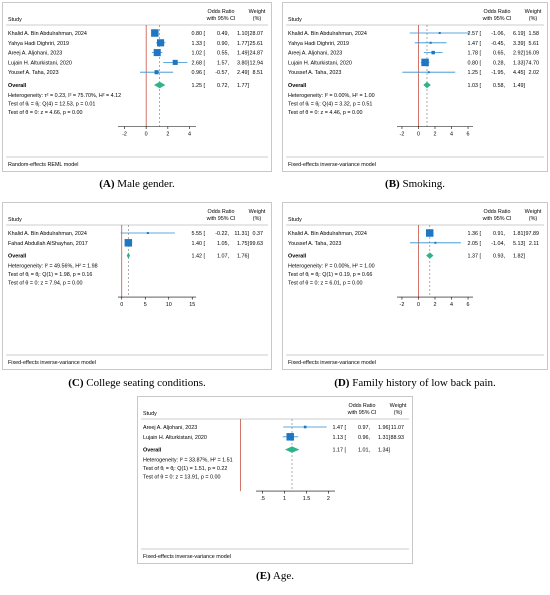 The width and height of the screenshot is (550, 595). Describe the element at coordinates (451, 305) in the screenshot. I see `x-tick-label: 4` at that location.